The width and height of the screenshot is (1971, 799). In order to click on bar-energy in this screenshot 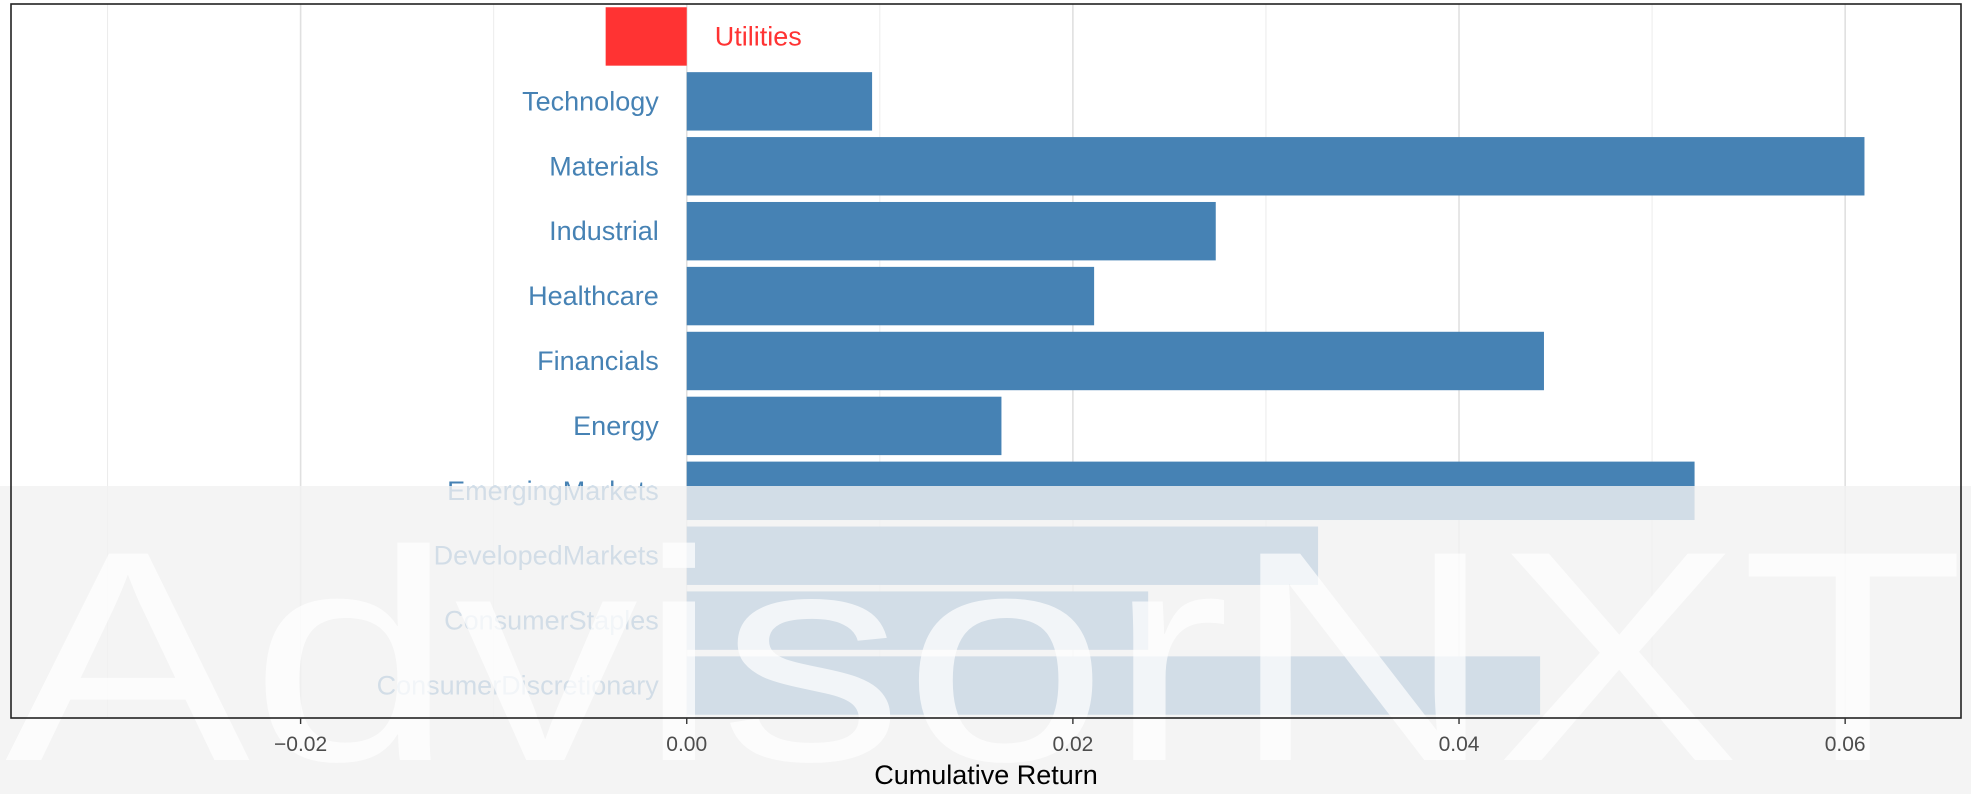, I will do `click(844, 426)`.